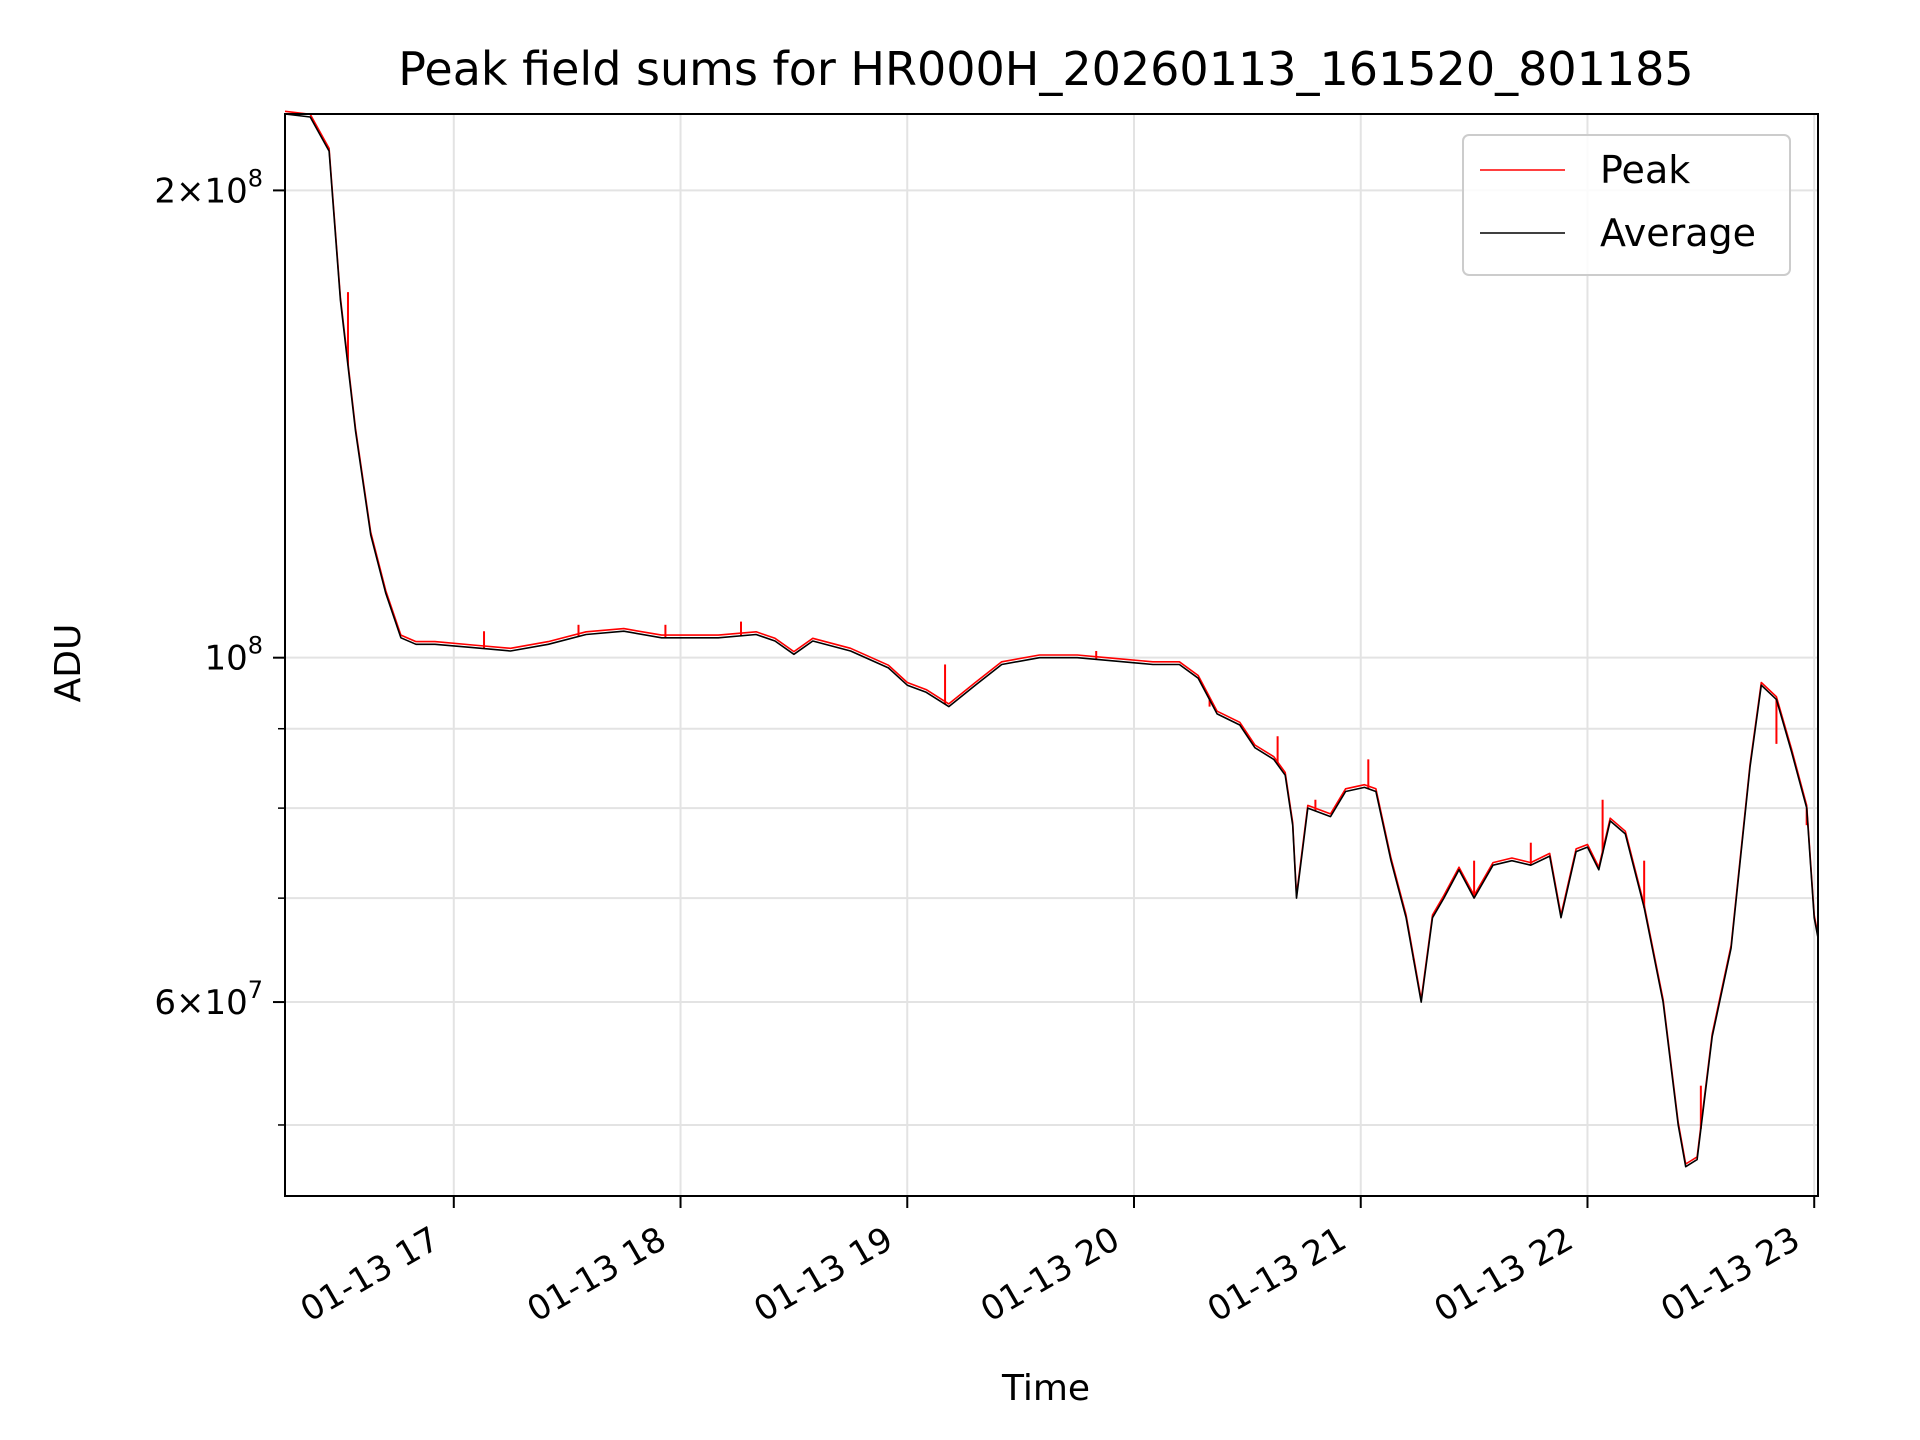  What do you see at coordinates (1045, 1388) in the screenshot?
I see `x-axis-label: Time` at bounding box center [1045, 1388].